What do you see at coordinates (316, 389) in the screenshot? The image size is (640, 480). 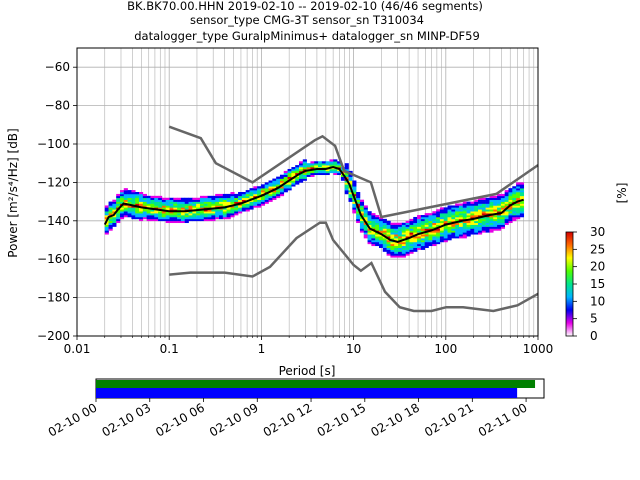 I see `timeline-bars` at bounding box center [316, 389].